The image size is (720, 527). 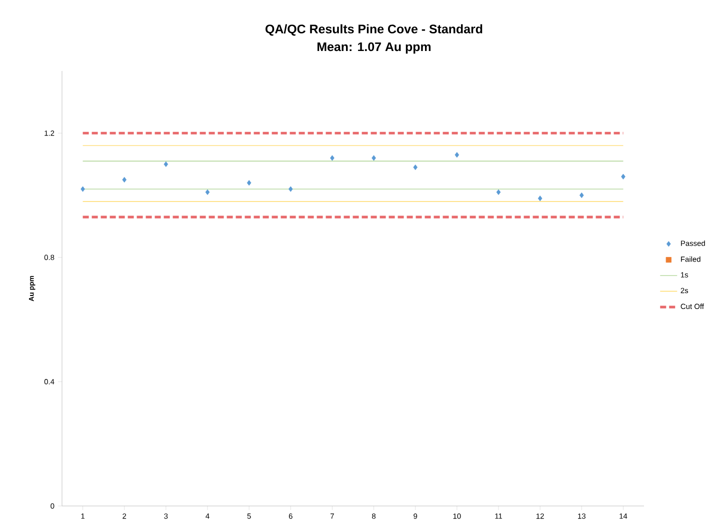 What do you see at coordinates (374, 48) in the screenshot?
I see `chart-subtitle: Mean: 1.07 Au ppm` at bounding box center [374, 48].